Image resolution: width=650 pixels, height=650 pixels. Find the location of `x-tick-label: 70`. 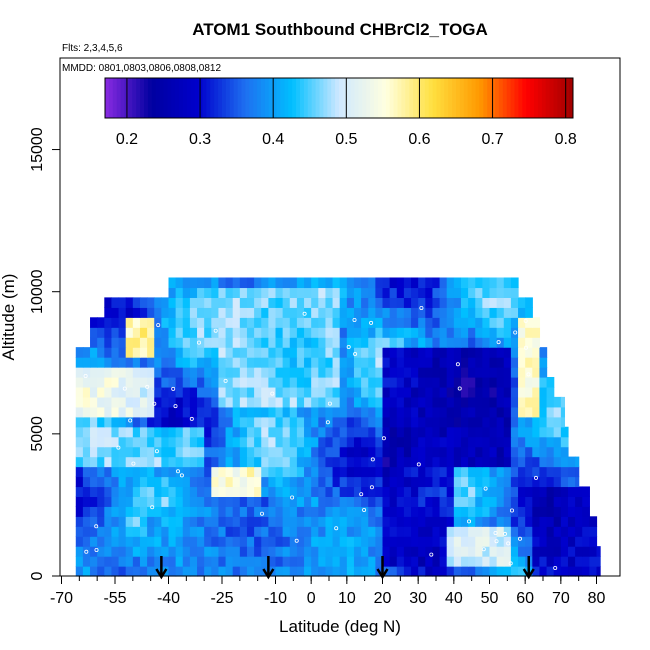

x-tick-label: 70 is located at coordinates (561, 598).